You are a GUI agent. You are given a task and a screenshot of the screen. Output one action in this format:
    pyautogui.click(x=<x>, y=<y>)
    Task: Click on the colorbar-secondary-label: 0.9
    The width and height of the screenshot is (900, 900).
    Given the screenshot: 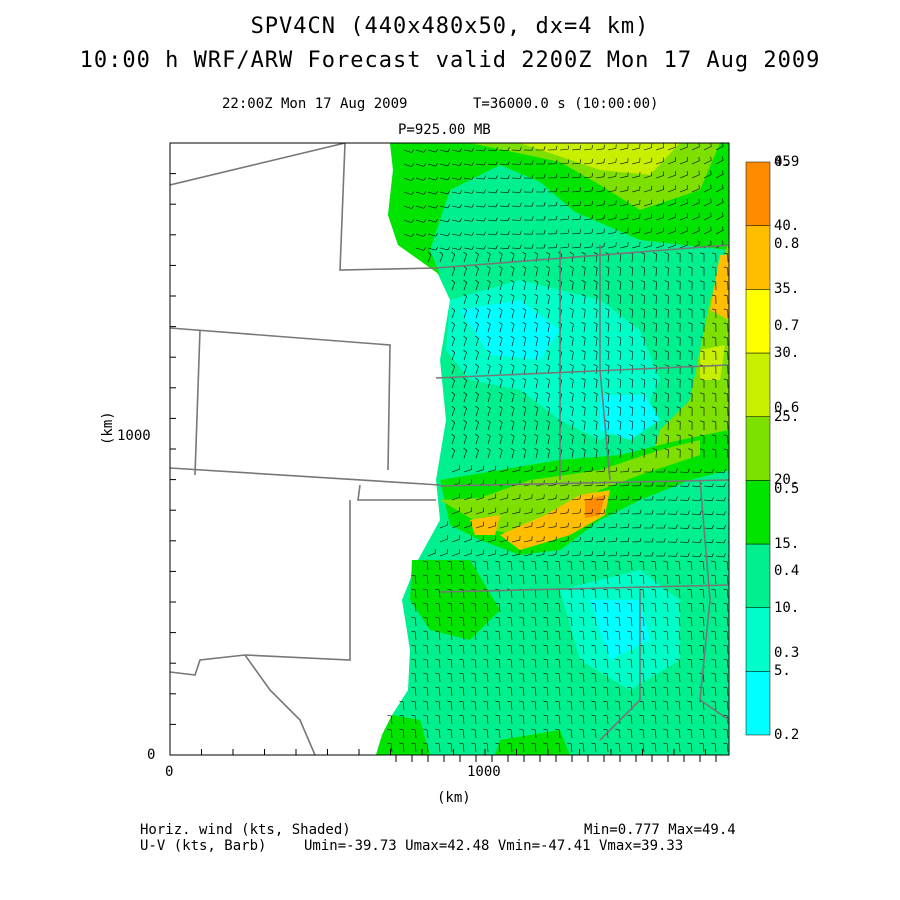 What is the action you would take?
    pyautogui.click(x=787, y=162)
    